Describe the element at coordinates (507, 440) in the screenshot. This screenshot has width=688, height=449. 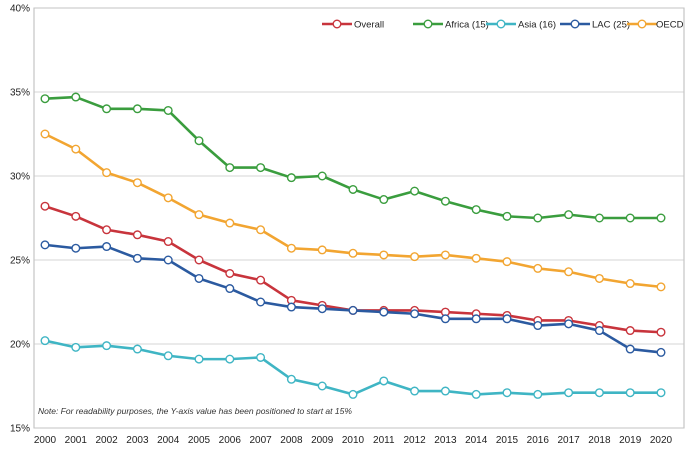
I see `x-tick-label: 2015` at that location.